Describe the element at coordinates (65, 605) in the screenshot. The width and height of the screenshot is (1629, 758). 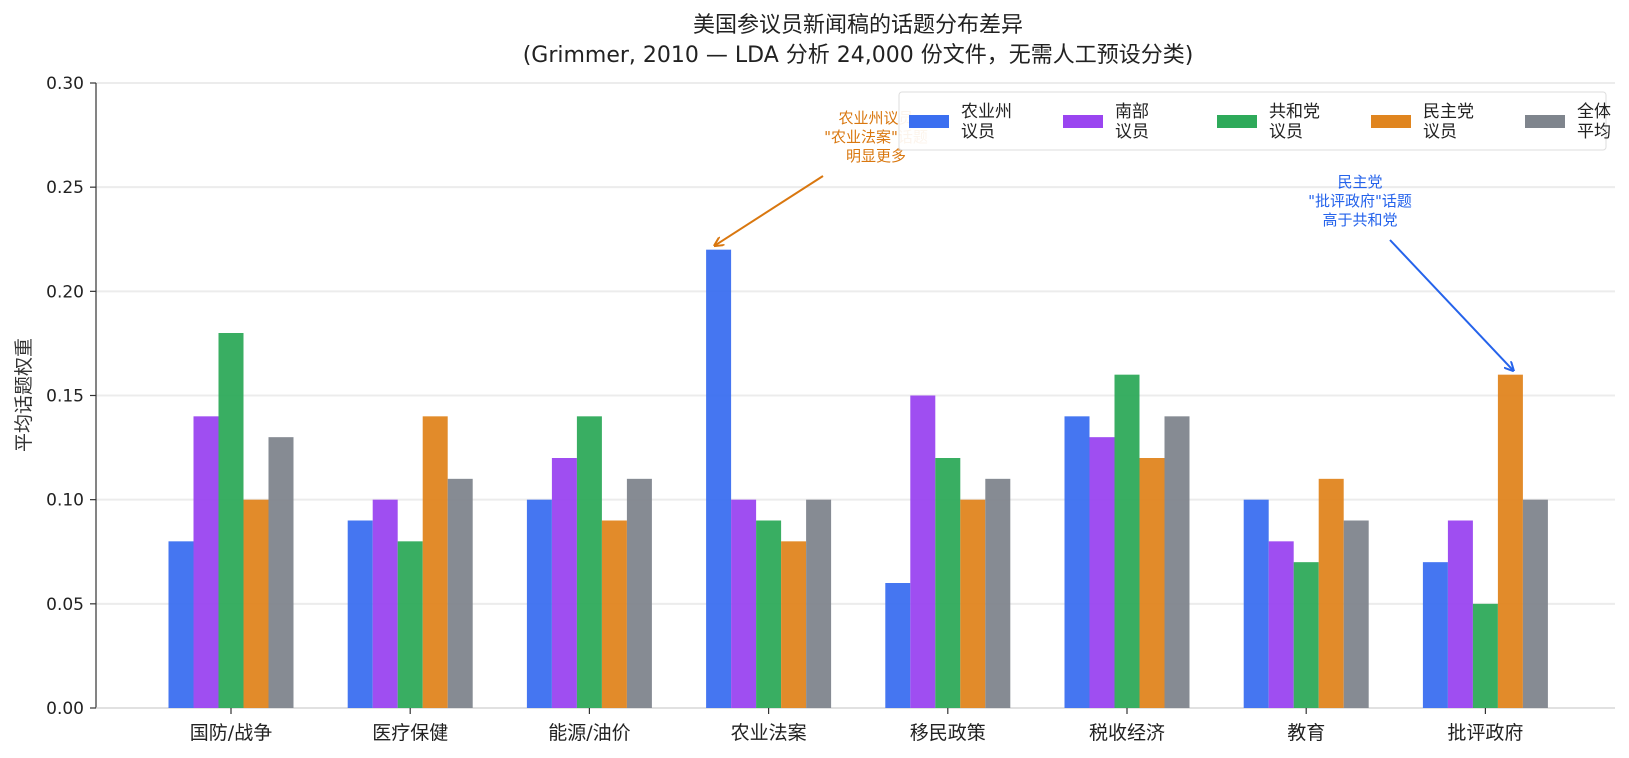
I see `y-tick-label: 0.05` at that location.